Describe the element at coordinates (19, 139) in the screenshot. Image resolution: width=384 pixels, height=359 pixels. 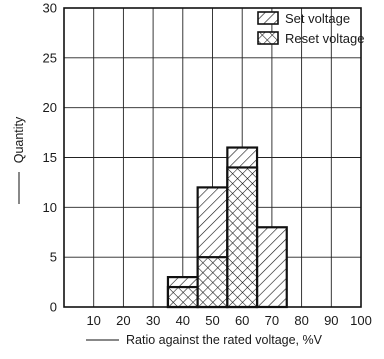
I see `y-axis-title: Quantity` at that location.